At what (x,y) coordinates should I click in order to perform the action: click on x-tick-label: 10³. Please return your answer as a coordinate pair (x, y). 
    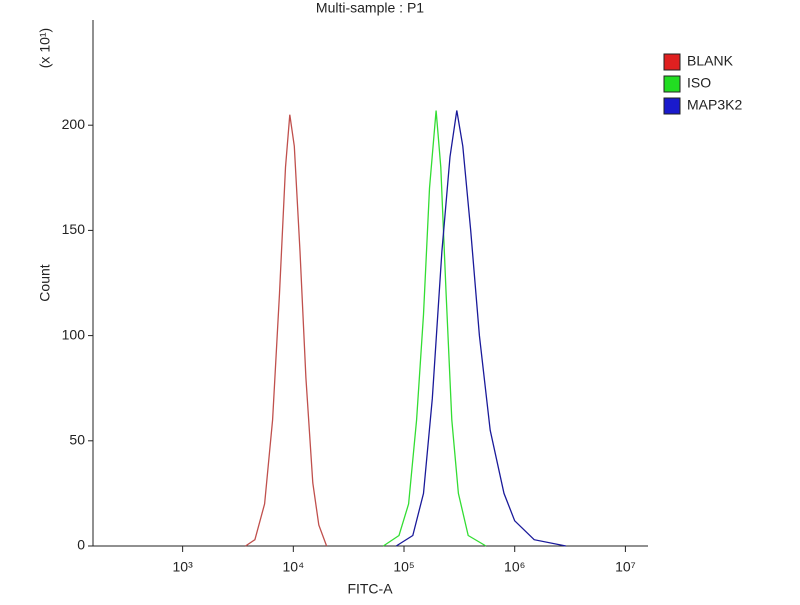
    Looking at the image, I should click on (183, 567).